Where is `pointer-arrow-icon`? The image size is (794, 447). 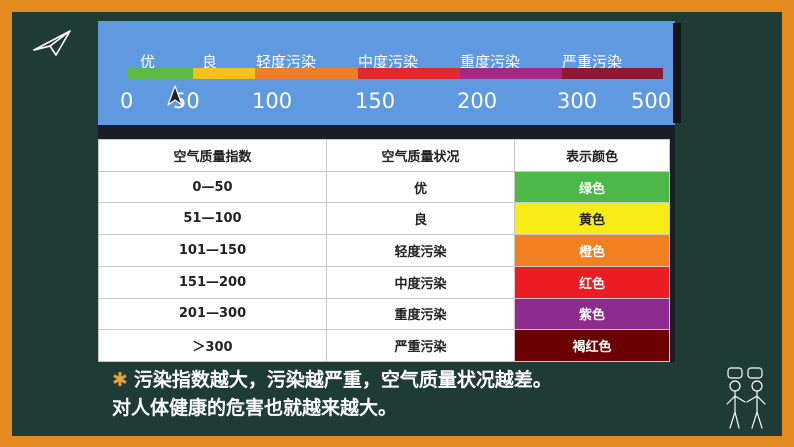 pointer-arrow-icon is located at coordinates (175, 95).